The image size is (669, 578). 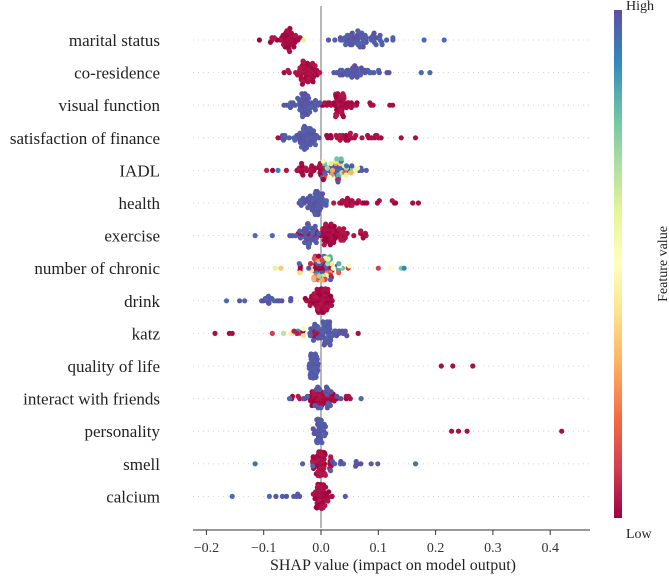 What do you see at coordinates (113, 366) in the screenshot?
I see `feature-label: quality of life` at bounding box center [113, 366].